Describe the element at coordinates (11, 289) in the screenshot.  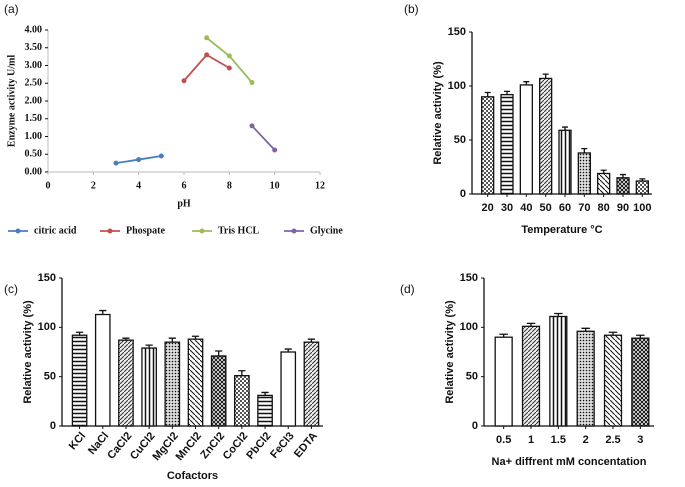
I see `panel-label: (c)` at that location.